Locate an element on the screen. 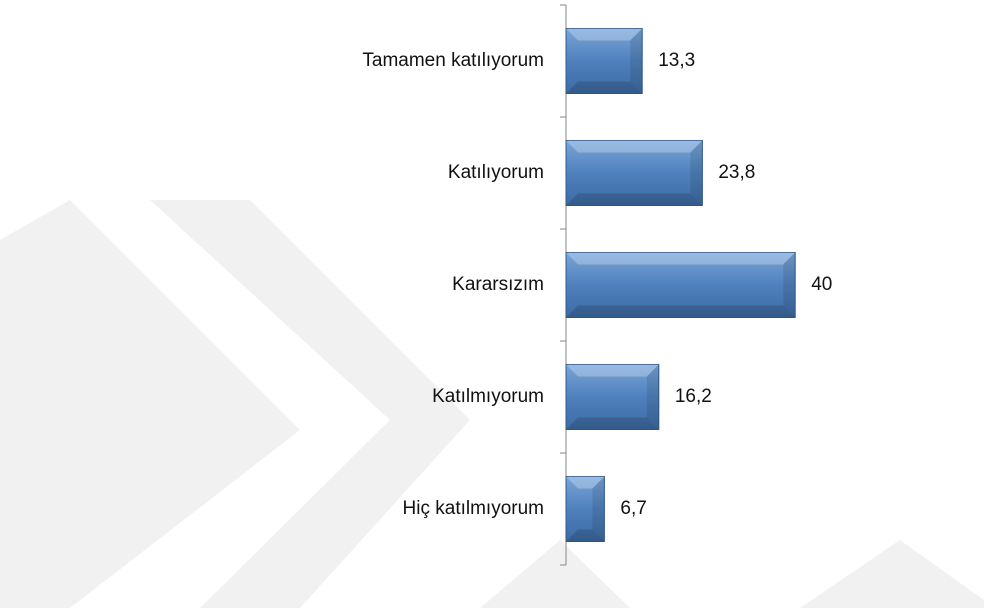 This screenshot has width=984, height=608. category-label: Hiç katılmıyorum is located at coordinates (473, 508).